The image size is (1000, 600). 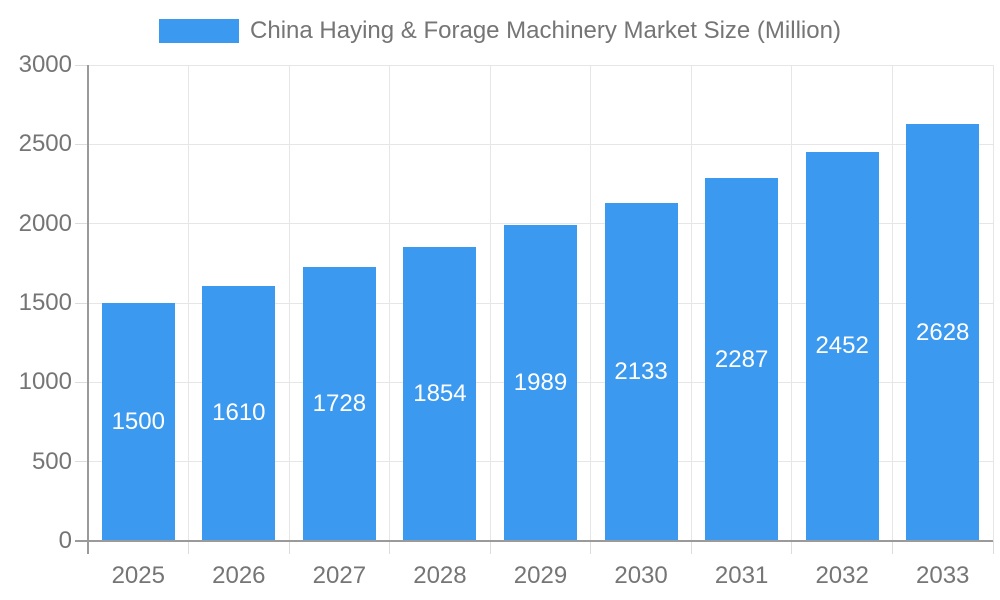 What do you see at coordinates (51, 461) in the screenshot?
I see `y-axis-tick-label: 500` at bounding box center [51, 461].